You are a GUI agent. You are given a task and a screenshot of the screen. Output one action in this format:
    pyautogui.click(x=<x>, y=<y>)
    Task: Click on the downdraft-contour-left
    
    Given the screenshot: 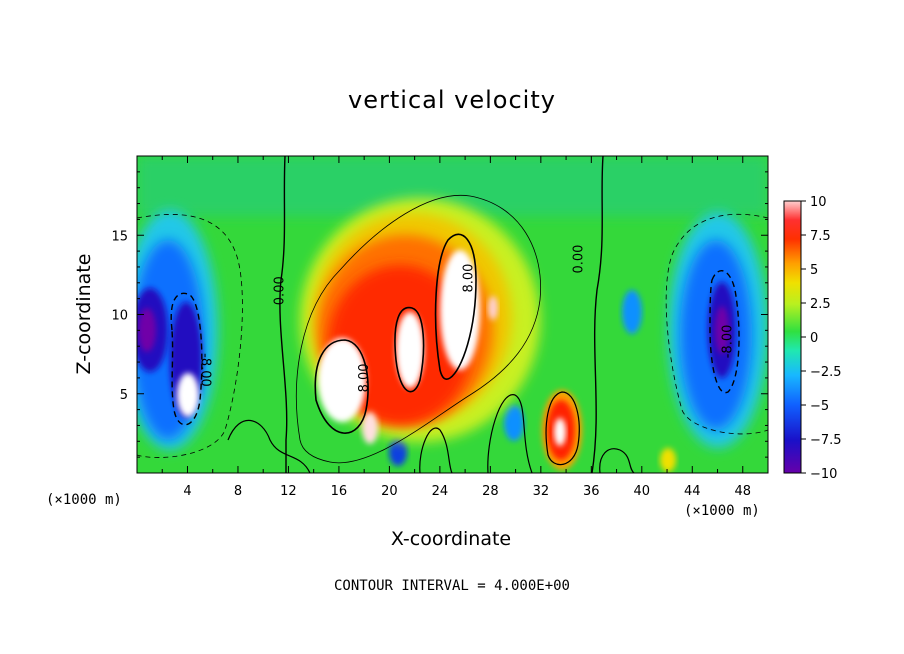 What is the action you would take?
    pyautogui.click(x=186, y=359)
    